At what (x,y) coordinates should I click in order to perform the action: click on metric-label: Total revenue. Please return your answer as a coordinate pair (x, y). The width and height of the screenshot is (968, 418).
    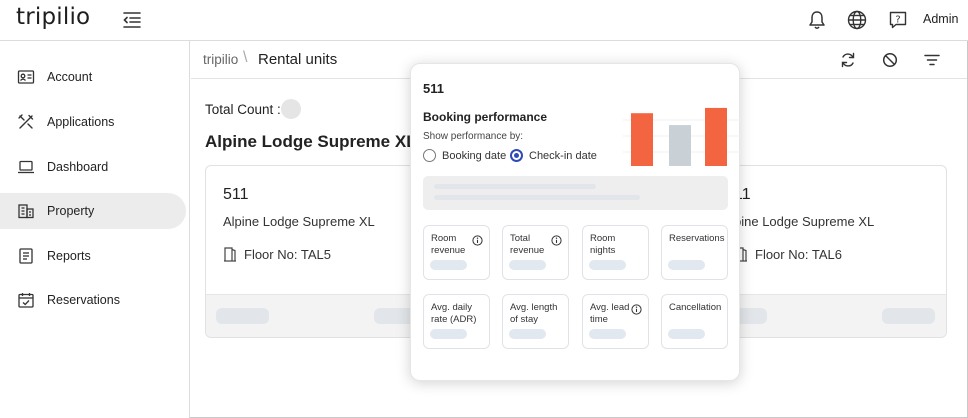
    Looking at the image, I should click on (527, 244).